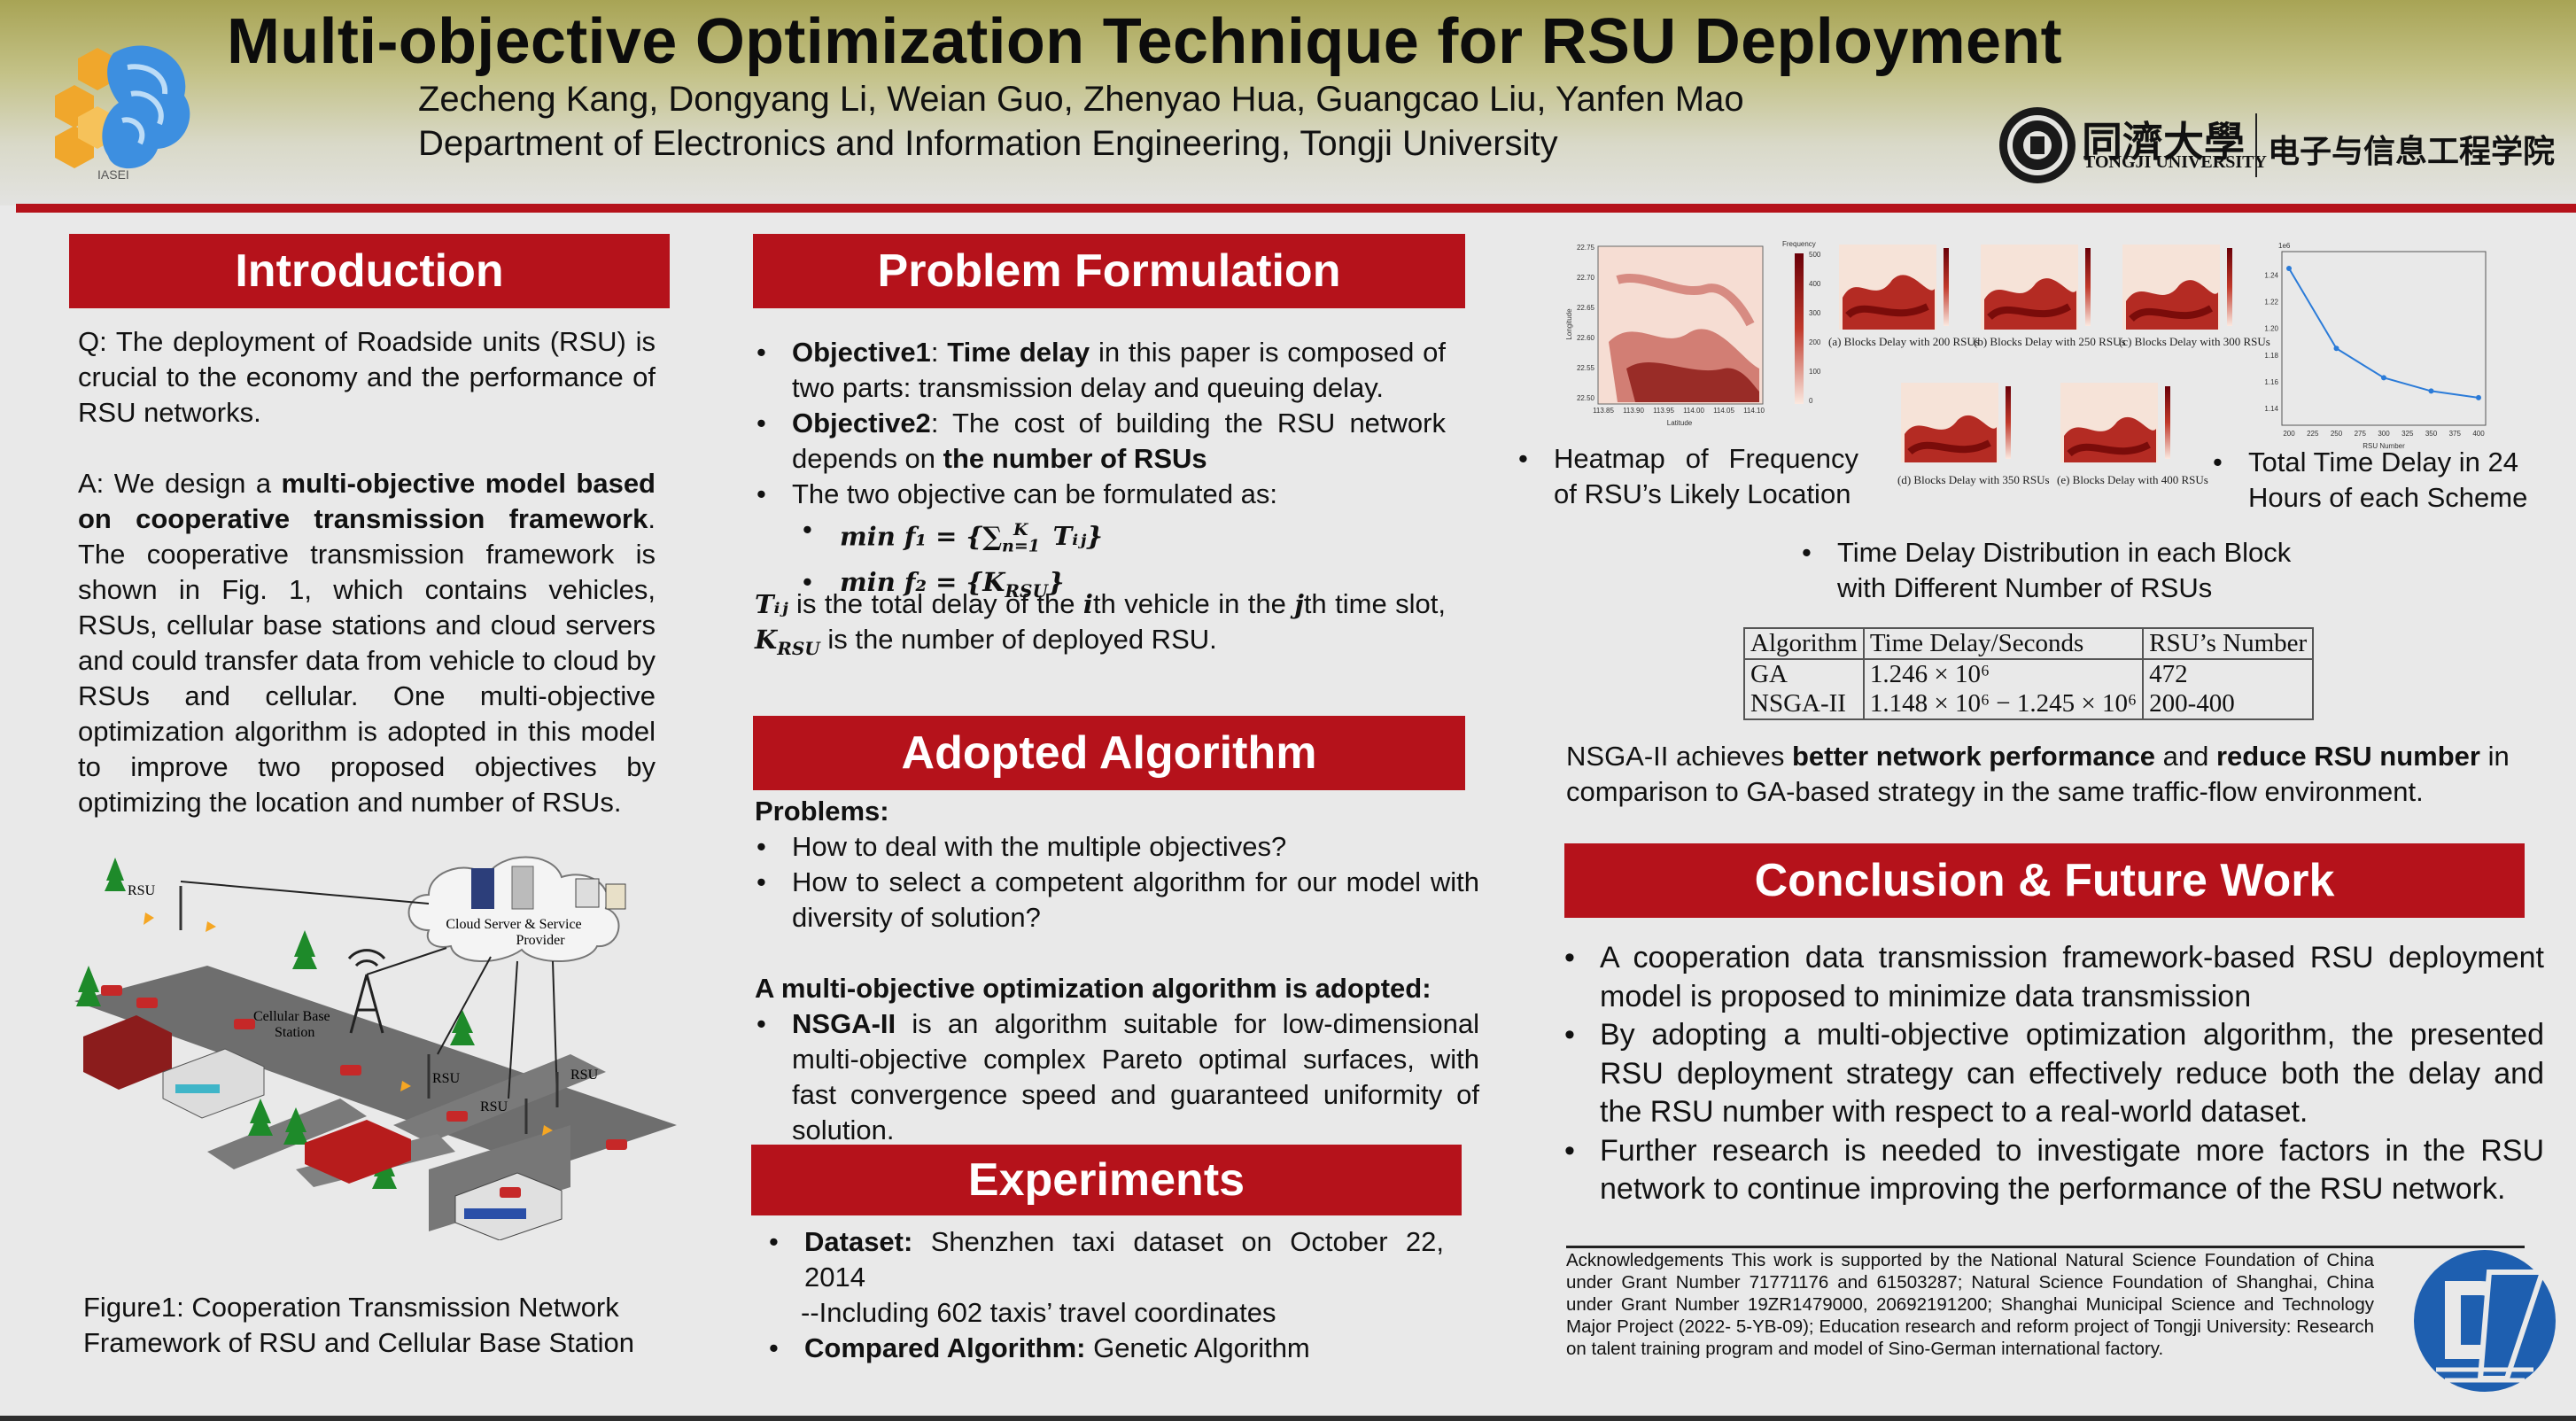 Image resolution: width=2576 pixels, height=1421 pixels. Describe the element at coordinates (1109, 753) in the screenshot. I see `adopted-algorithm-heading: Adopted Algorithm` at that location.